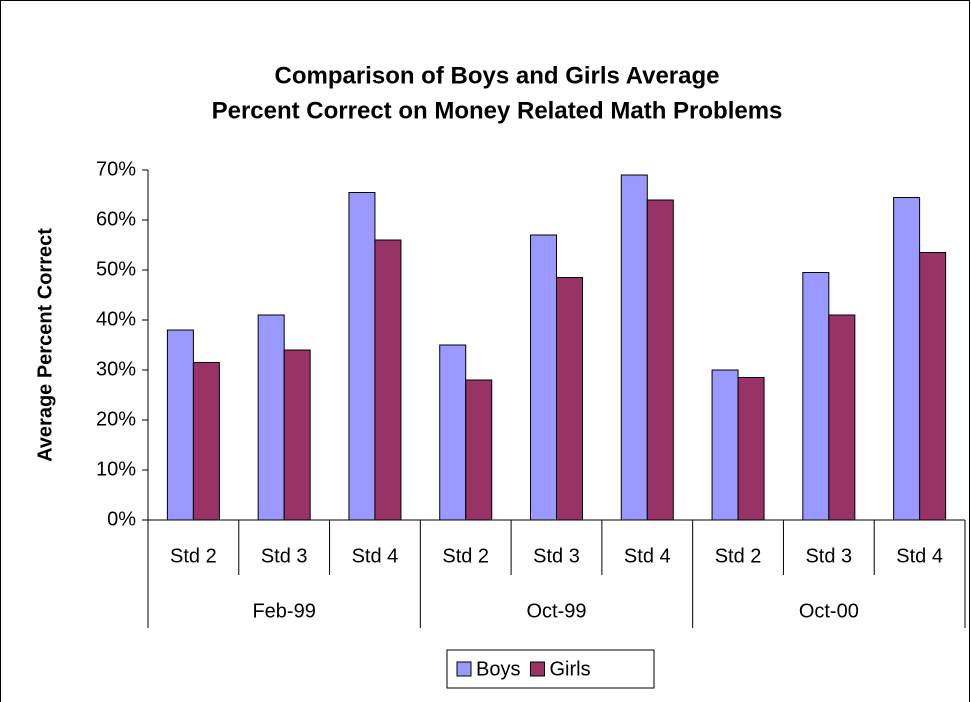  Describe the element at coordinates (116, 419) in the screenshot. I see `y-tick-label: 20%` at that location.